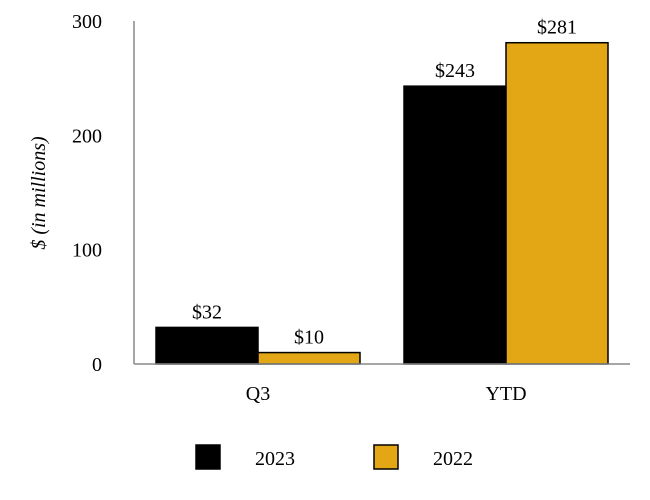  I want to click on x-tick-label: YTD, so click(505, 394).